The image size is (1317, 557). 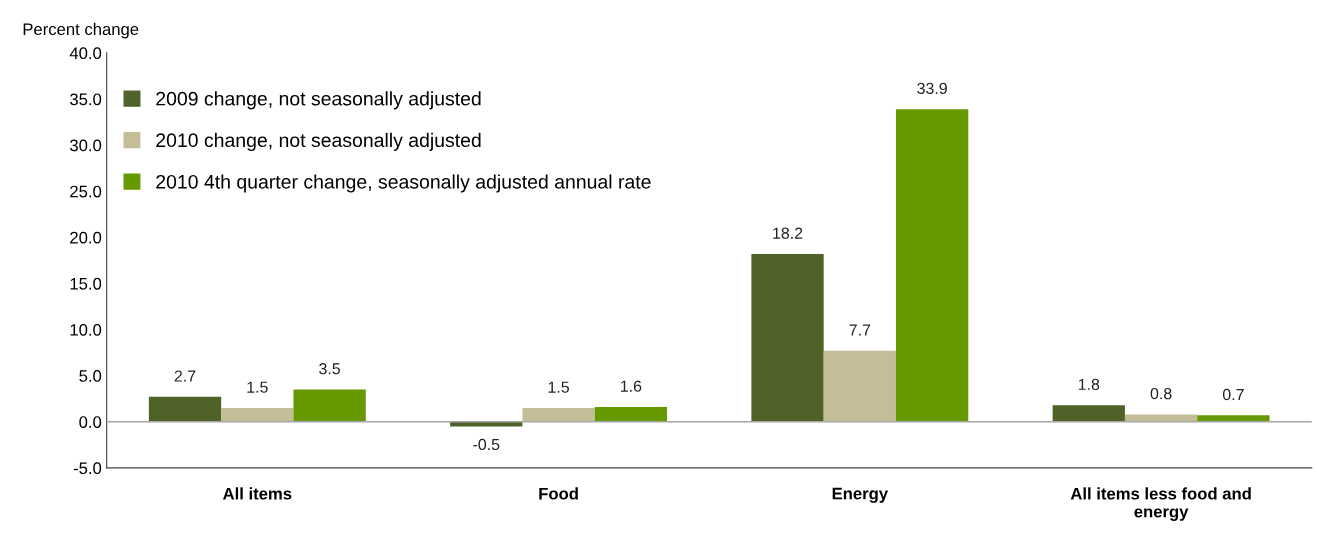 What do you see at coordinates (86, 191) in the screenshot?
I see `y-tick-label: 25.0` at bounding box center [86, 191].